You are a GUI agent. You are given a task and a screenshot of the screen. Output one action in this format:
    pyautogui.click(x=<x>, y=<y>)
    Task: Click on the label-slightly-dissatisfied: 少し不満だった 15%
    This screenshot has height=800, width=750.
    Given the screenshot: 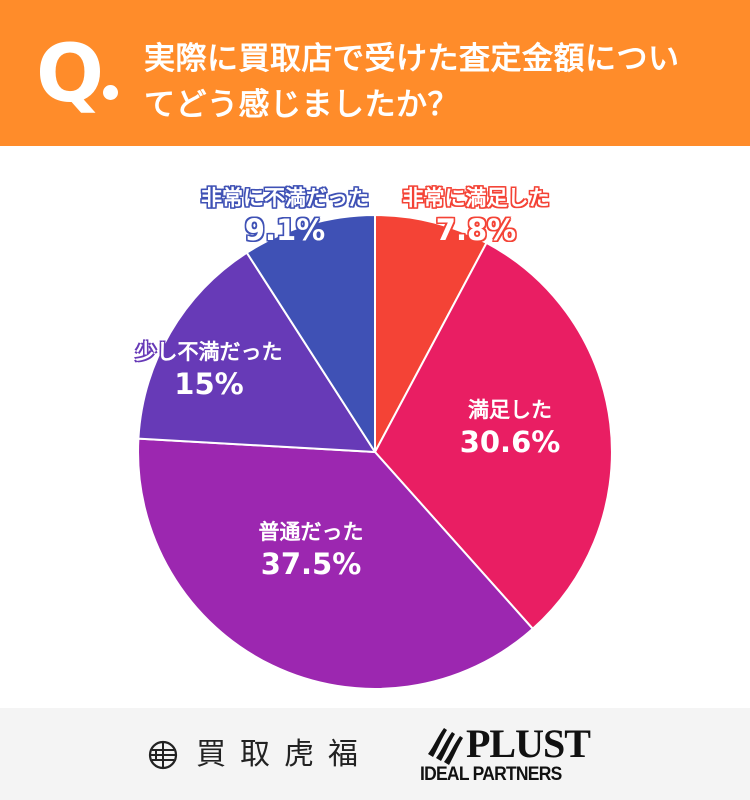 What is the action you would take?
    pyautogui.click(x=209, y=370)
    